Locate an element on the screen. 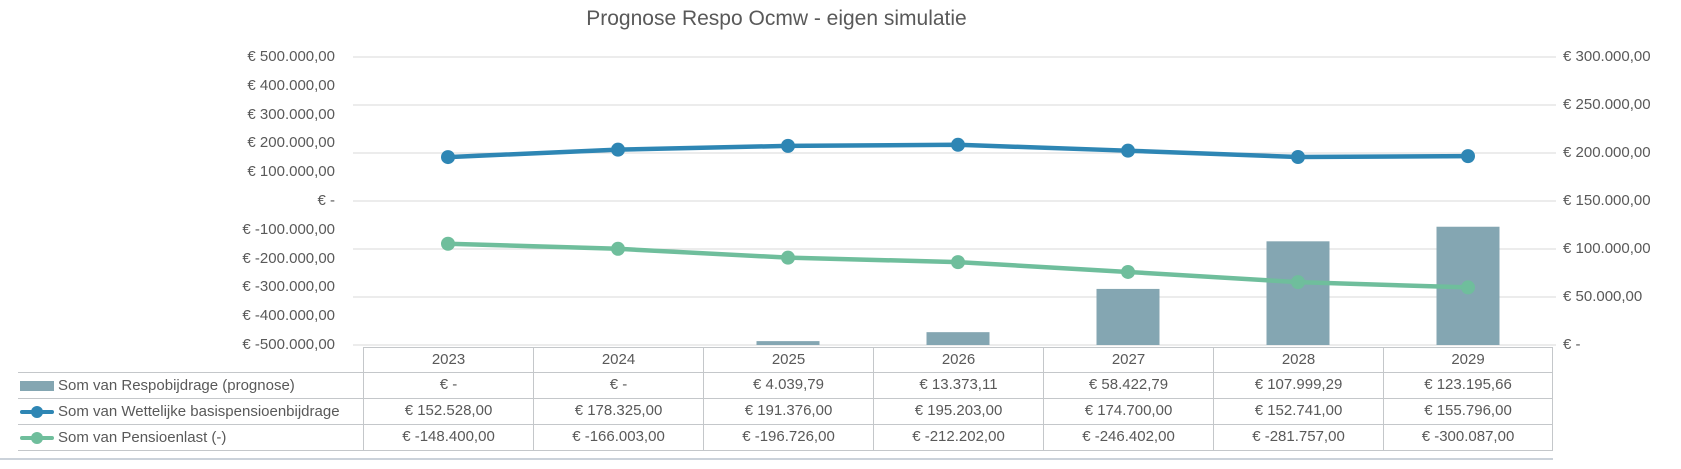 The image size is (1681, 469). table-cell: € 195.203,00 is located at coordinates (958, 412).